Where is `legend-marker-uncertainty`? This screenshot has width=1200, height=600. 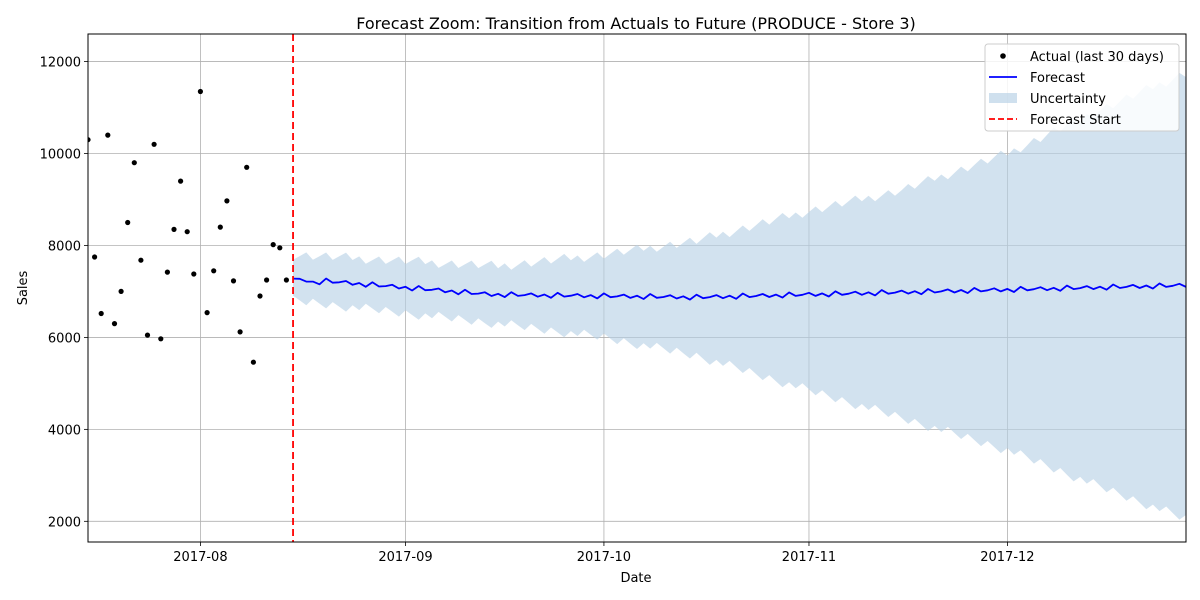 legend-marker-uncertainty is located at coordinates (1003, 98).